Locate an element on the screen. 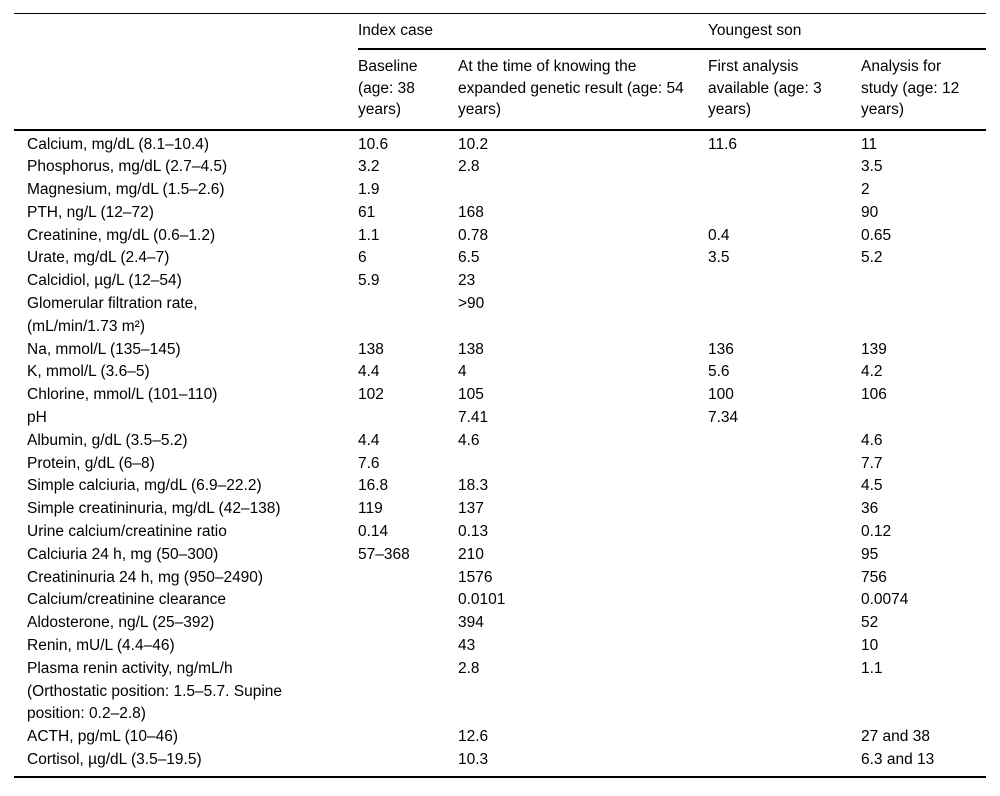 The height and width of the screenshot is (796, 1000). row-value: 105 is located at coordinates (471, 395).